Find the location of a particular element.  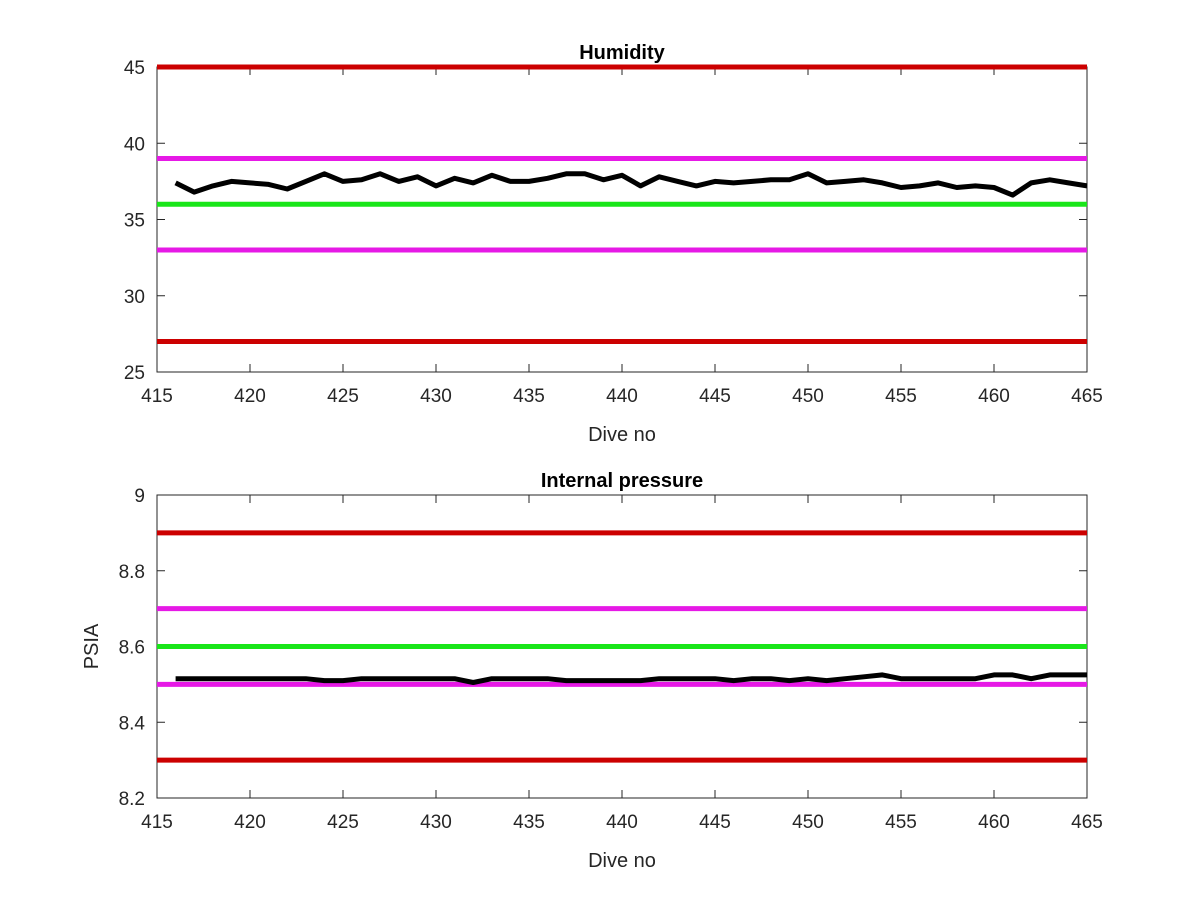

y-tick-label: 40 is located at coordinates (134, 144).